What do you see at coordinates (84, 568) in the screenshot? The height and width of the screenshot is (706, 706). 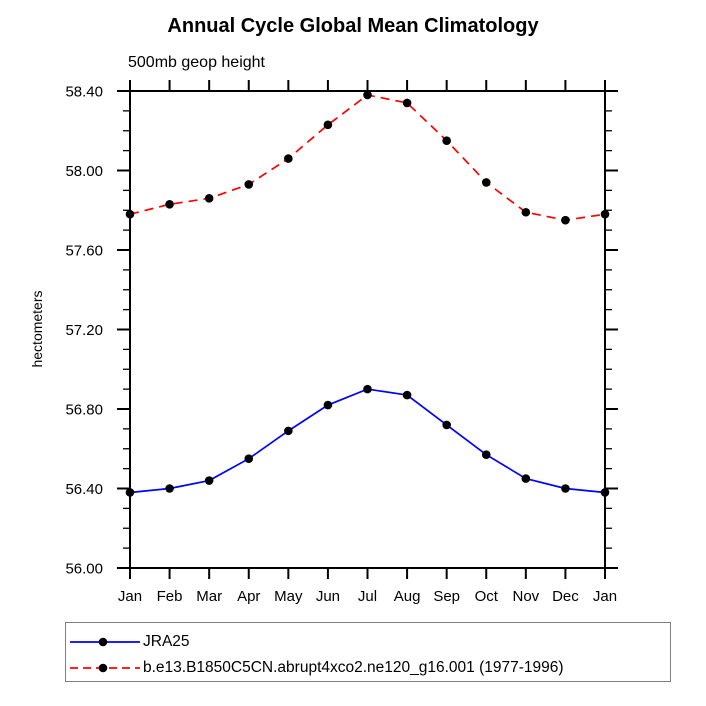 I see `y-tick-label: 56.00` at bounding box center [84, 568].